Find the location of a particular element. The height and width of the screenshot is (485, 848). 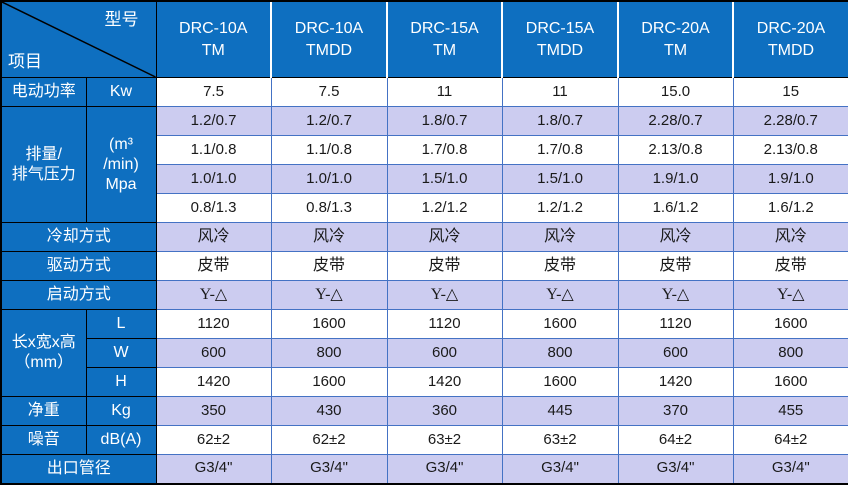

drive-row: 驱动方式 皮带 皮带 皮带 皮带 皮带 皮带 is located at coordinates (424, 266).